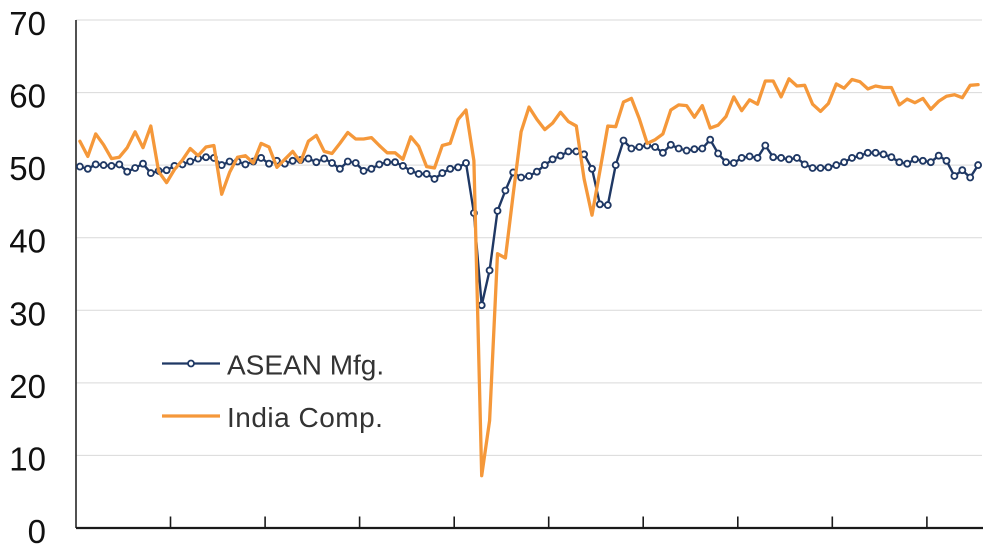 This screenshot has height=559, width=1000. I want to click on svg-text: 50, so click(27, 168).